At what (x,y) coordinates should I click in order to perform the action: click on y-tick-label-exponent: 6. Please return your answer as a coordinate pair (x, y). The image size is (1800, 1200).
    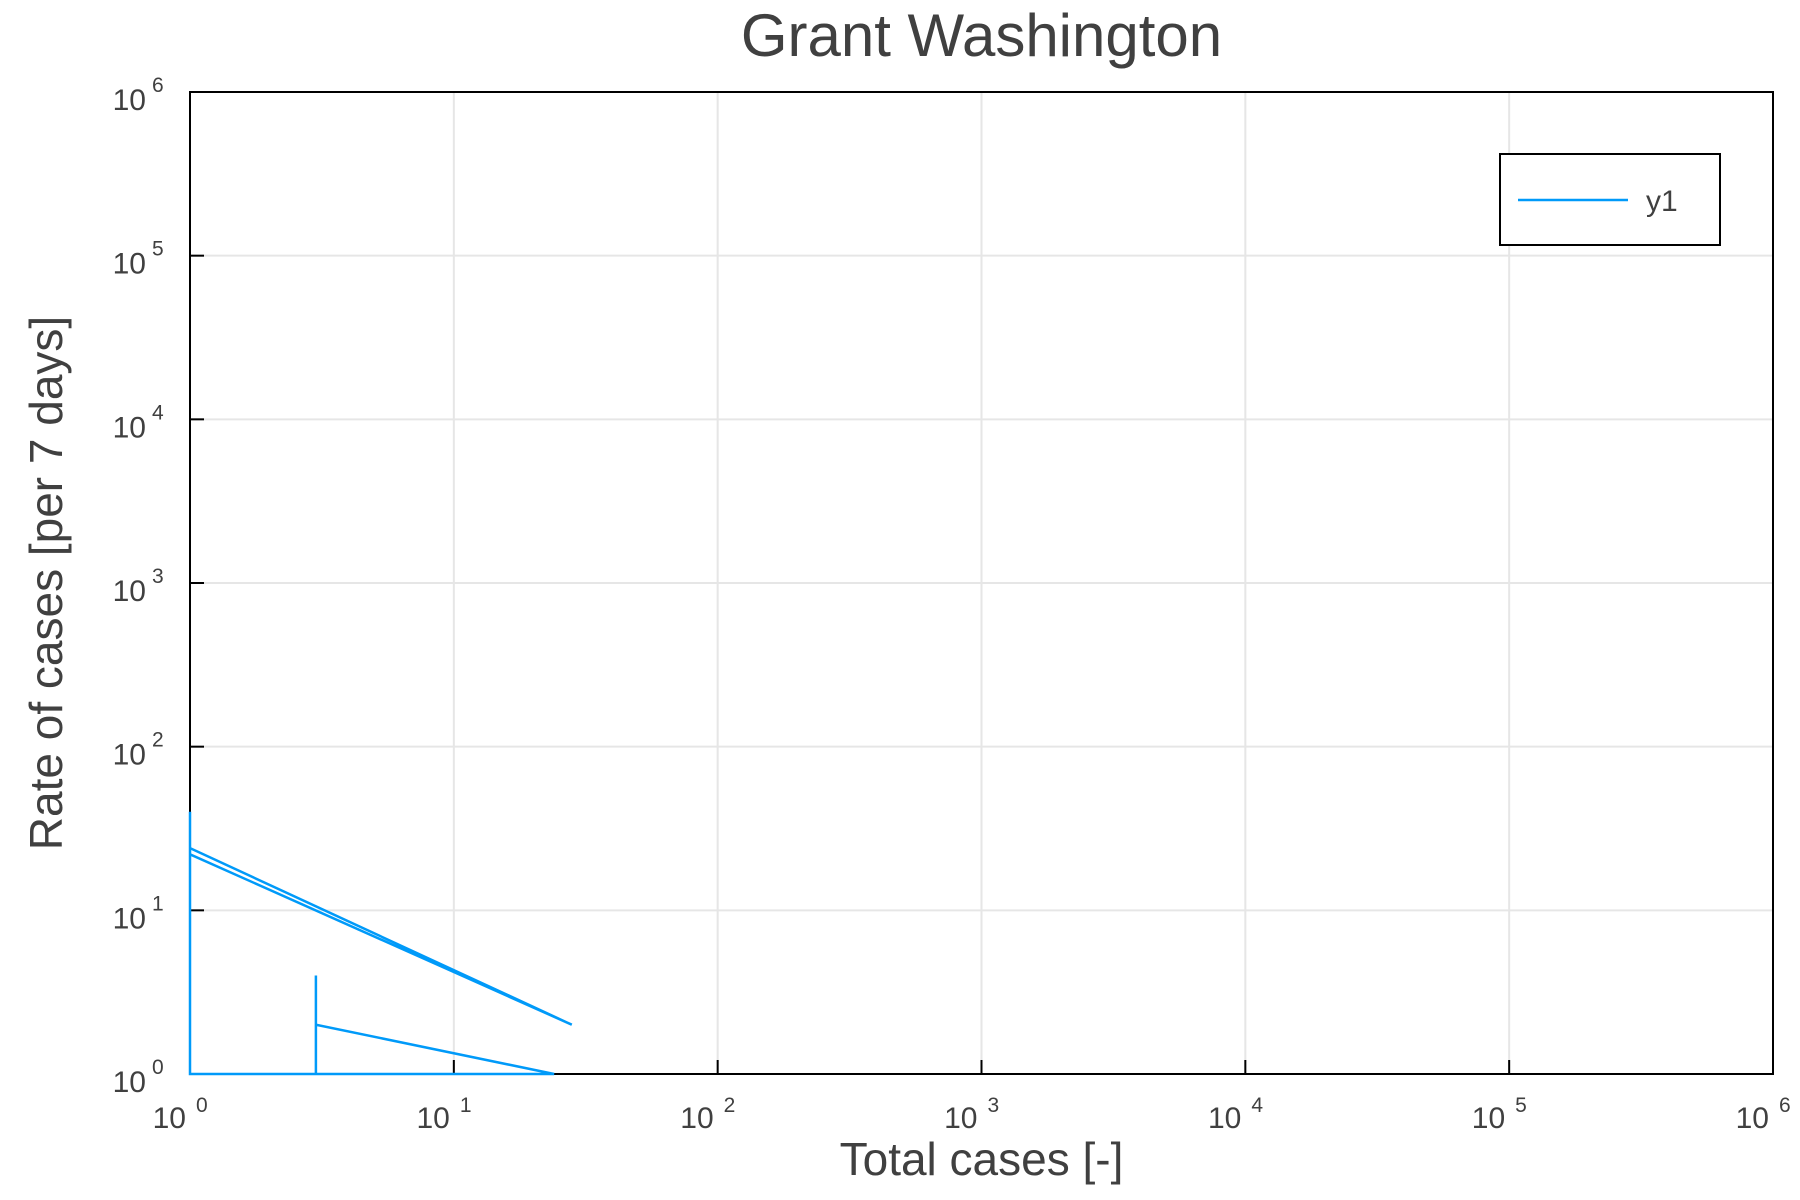
    Looking at the image, I should click on (158, 85).